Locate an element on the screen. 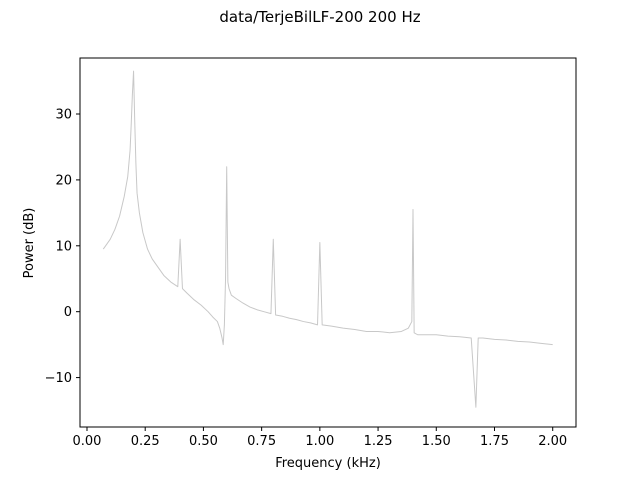 This screenshot has height=480, width=640. x-tick-label: 0.25 is located at coordinates (145, 441).